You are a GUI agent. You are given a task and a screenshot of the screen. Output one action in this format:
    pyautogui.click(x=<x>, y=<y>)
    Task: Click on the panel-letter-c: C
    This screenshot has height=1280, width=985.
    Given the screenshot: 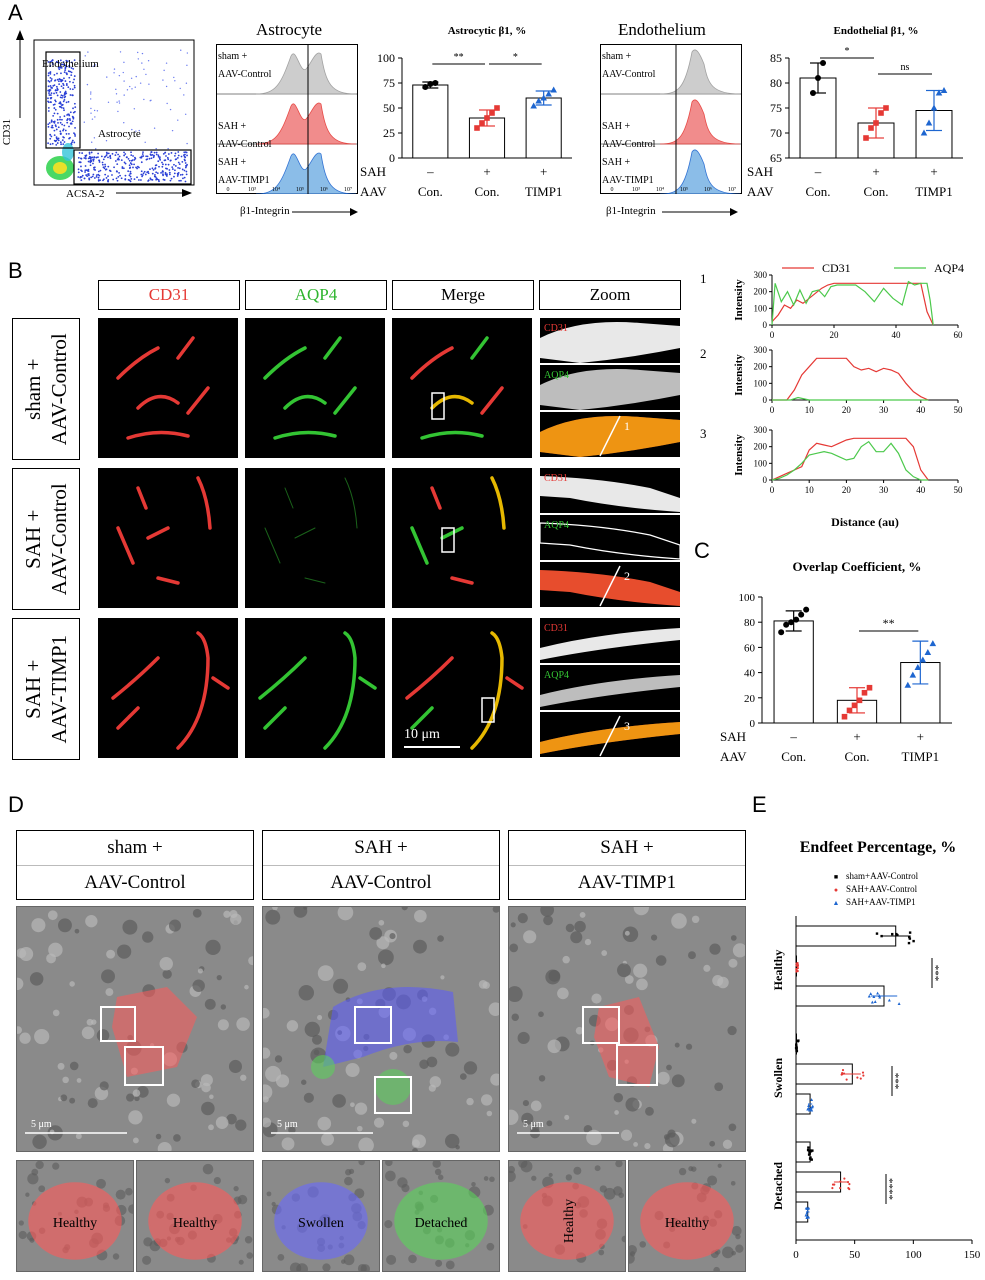 What is the action you would take?
    pyautogui.click(x=702, y=550)
    